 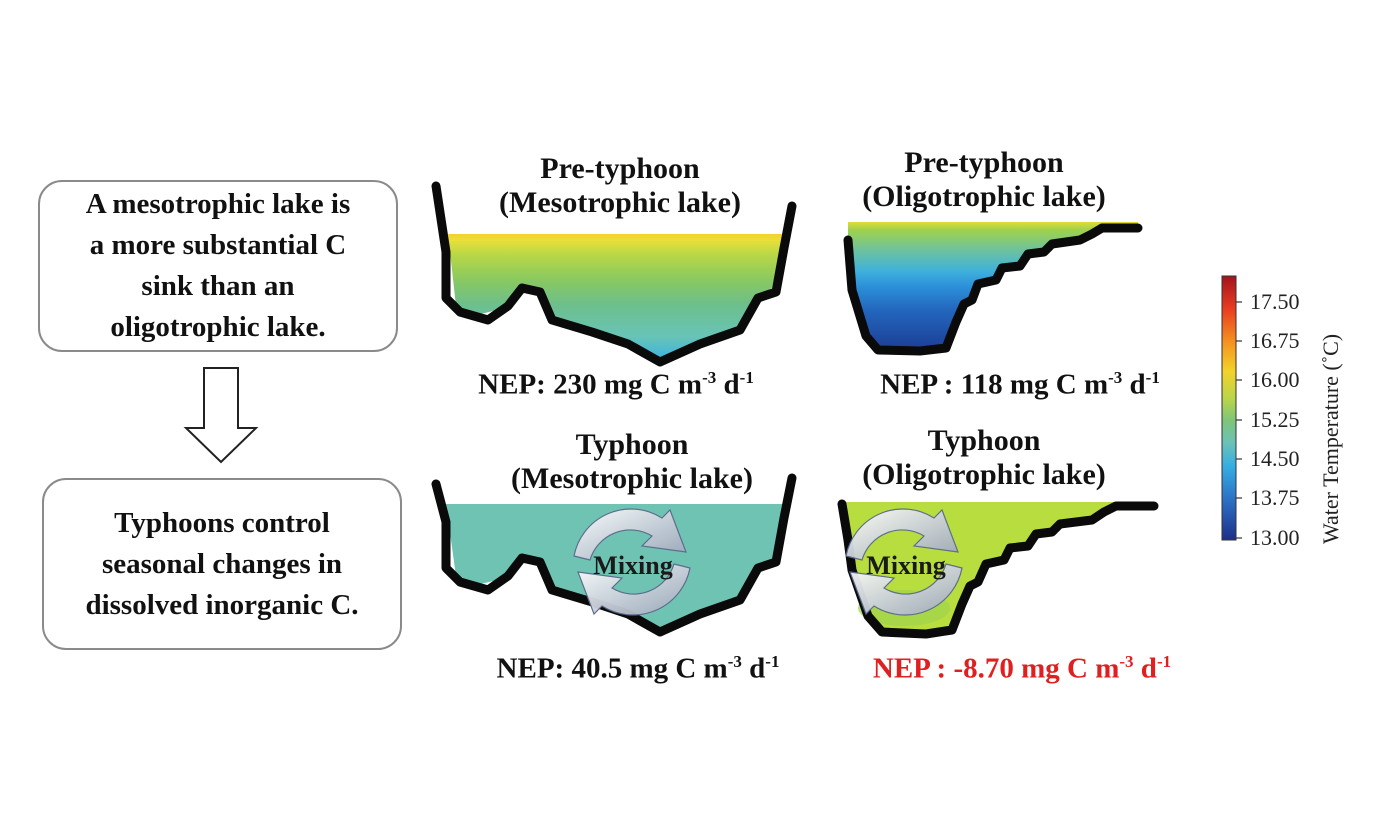 I want to click on colorbar-tick-label: 13.00, so click(x=1275, y=537).